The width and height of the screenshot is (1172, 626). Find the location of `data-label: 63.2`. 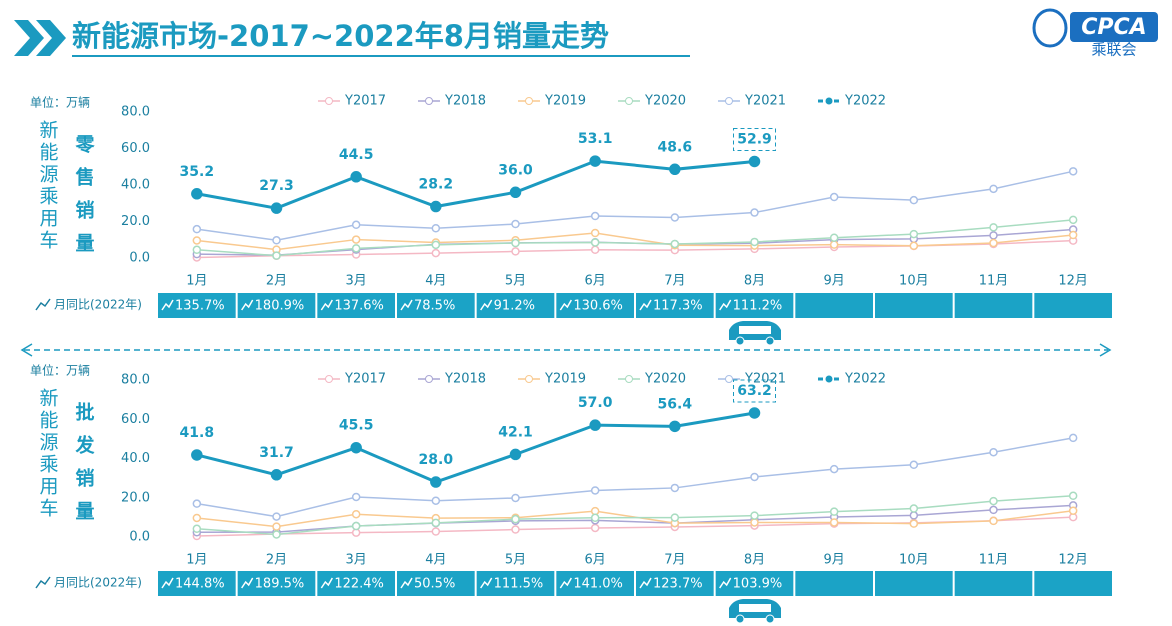

data-label: 63.2 is located at coordinates (754, 391).